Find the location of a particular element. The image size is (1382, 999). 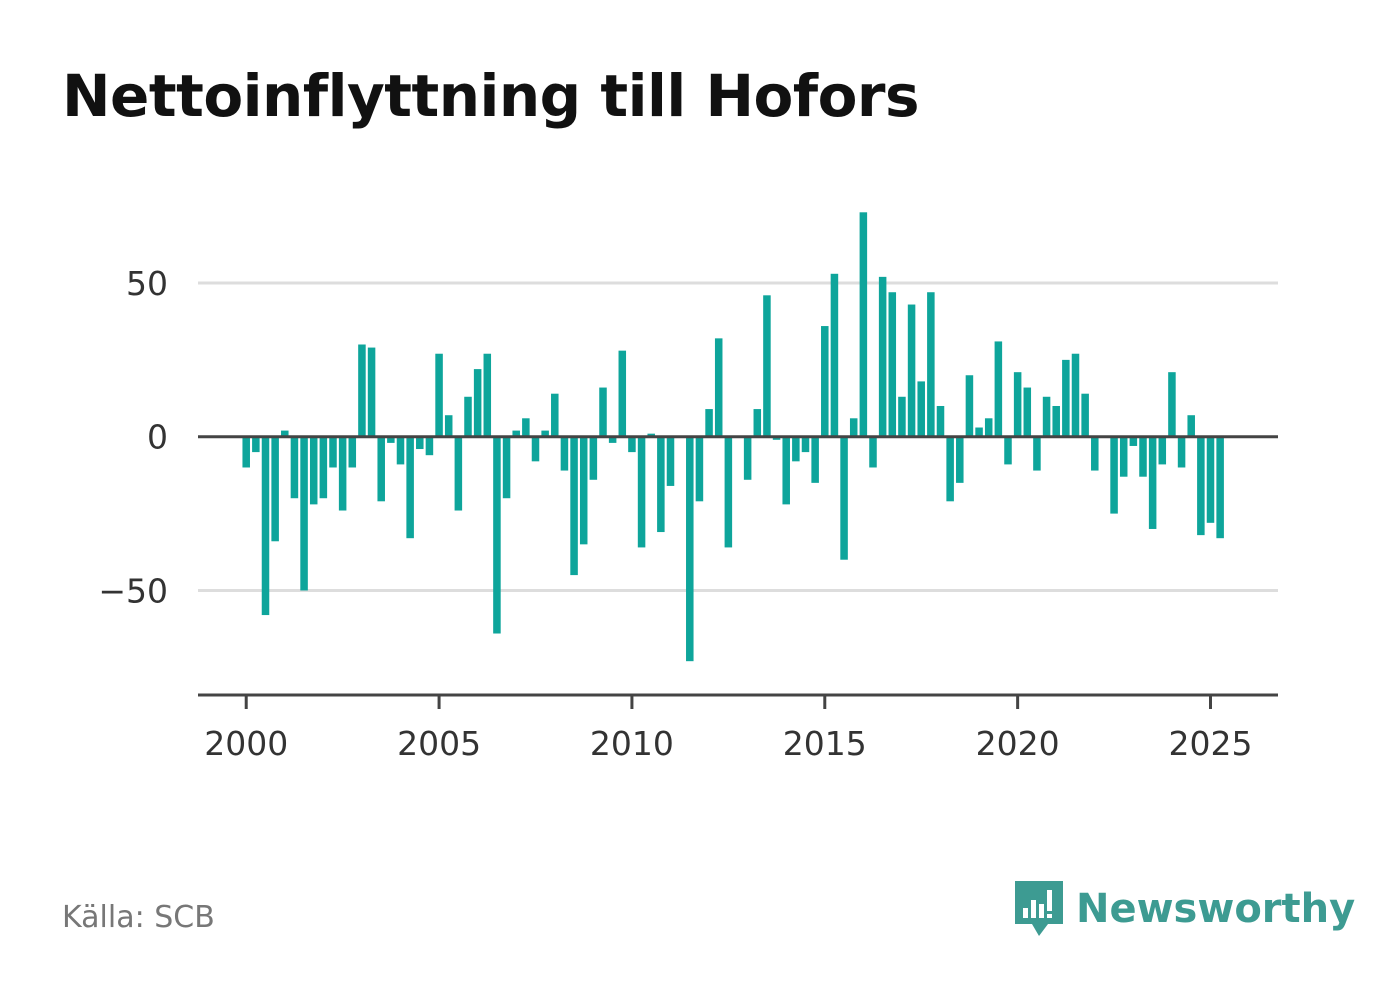

brand-logo: Newsworthy is located at coordinates (1183, 909).